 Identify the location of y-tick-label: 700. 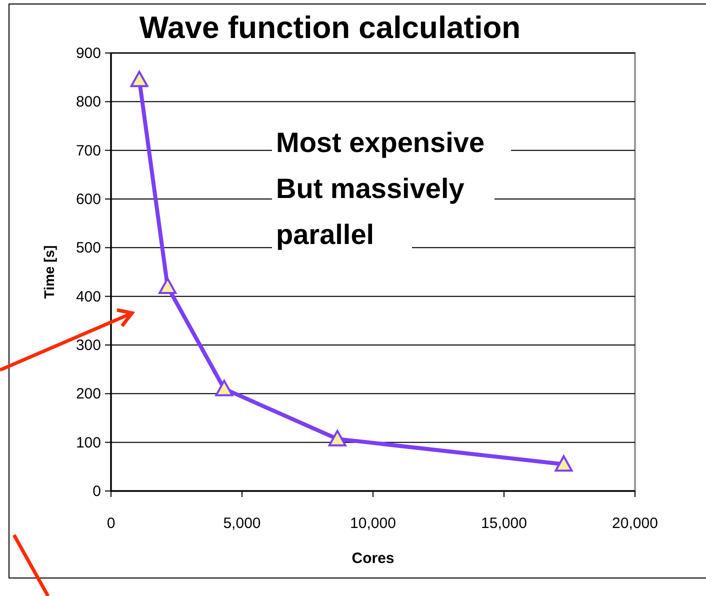
(88, 151).